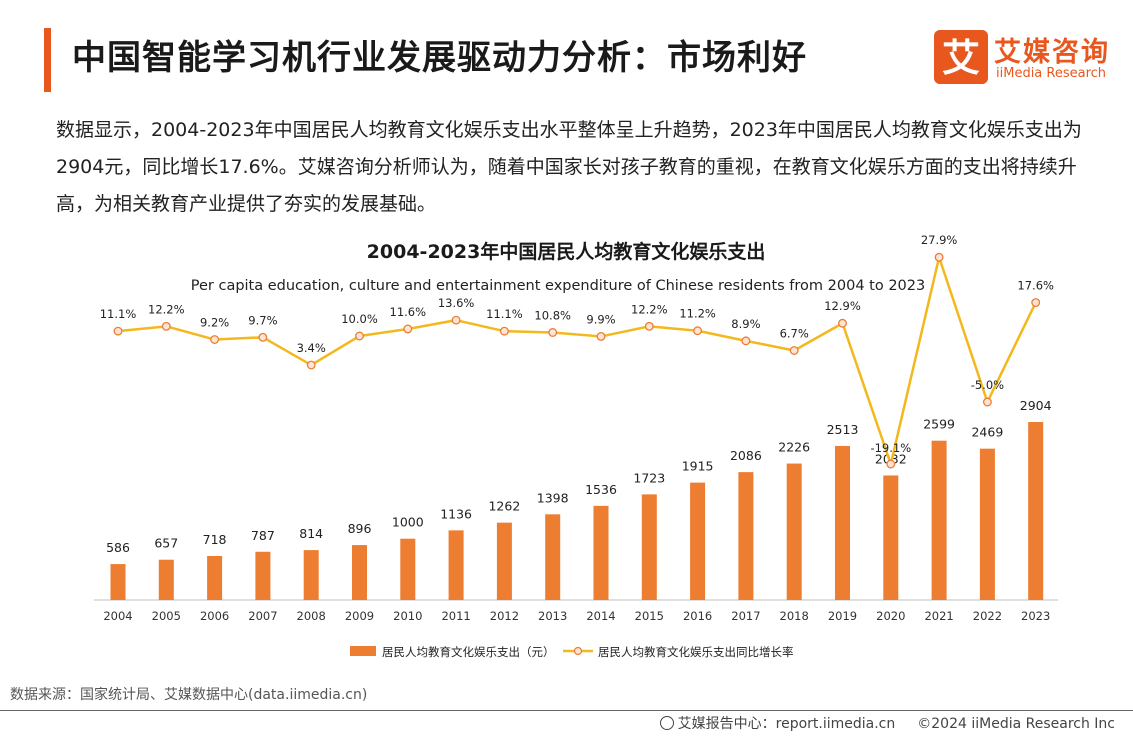 Image resolution: width=1133 pixels, height=737 pixels. What do you see at coordinates (842, 306) in the screenshot?
I see `rate-label-2019: 12.9%` at bounding box center [842, 306].